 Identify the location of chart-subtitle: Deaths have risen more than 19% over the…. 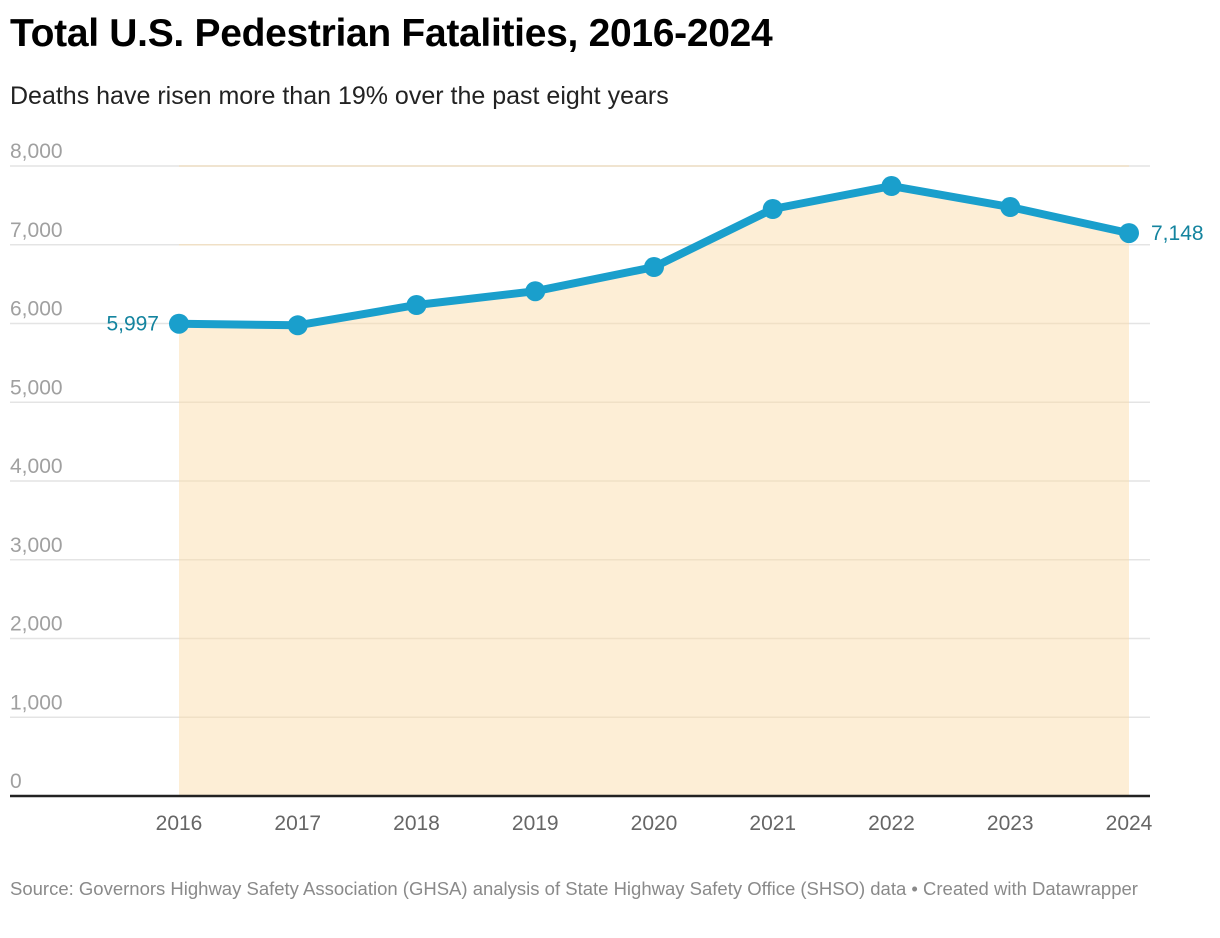
(339, 96).